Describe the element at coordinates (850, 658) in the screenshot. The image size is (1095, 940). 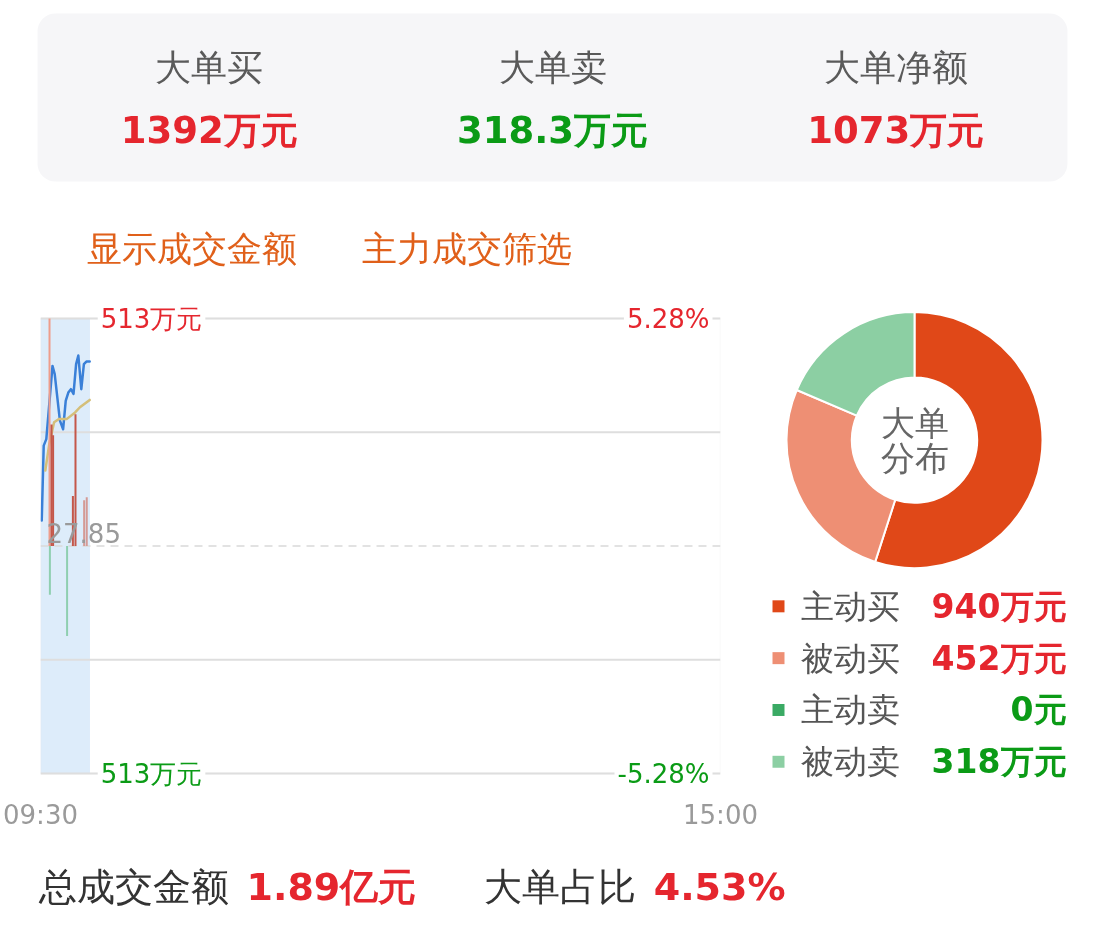
I see `legend-label: 被动买` at that location.